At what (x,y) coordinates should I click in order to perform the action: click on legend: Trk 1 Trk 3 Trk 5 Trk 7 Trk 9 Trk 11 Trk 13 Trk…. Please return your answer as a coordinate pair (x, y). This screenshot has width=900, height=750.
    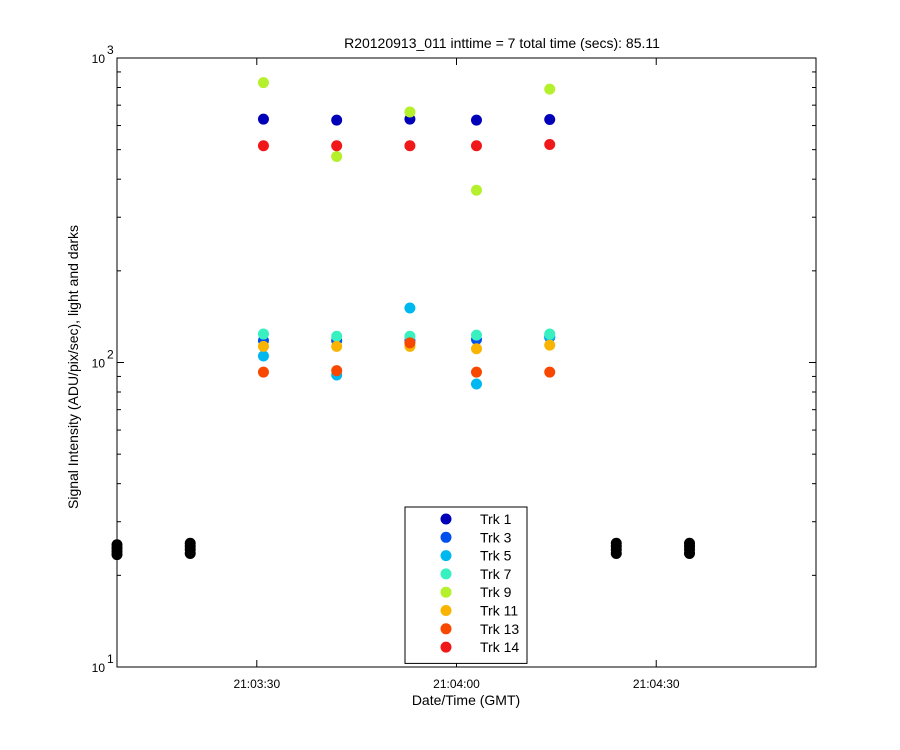
    Looking at the image, I should click on (466, 585).